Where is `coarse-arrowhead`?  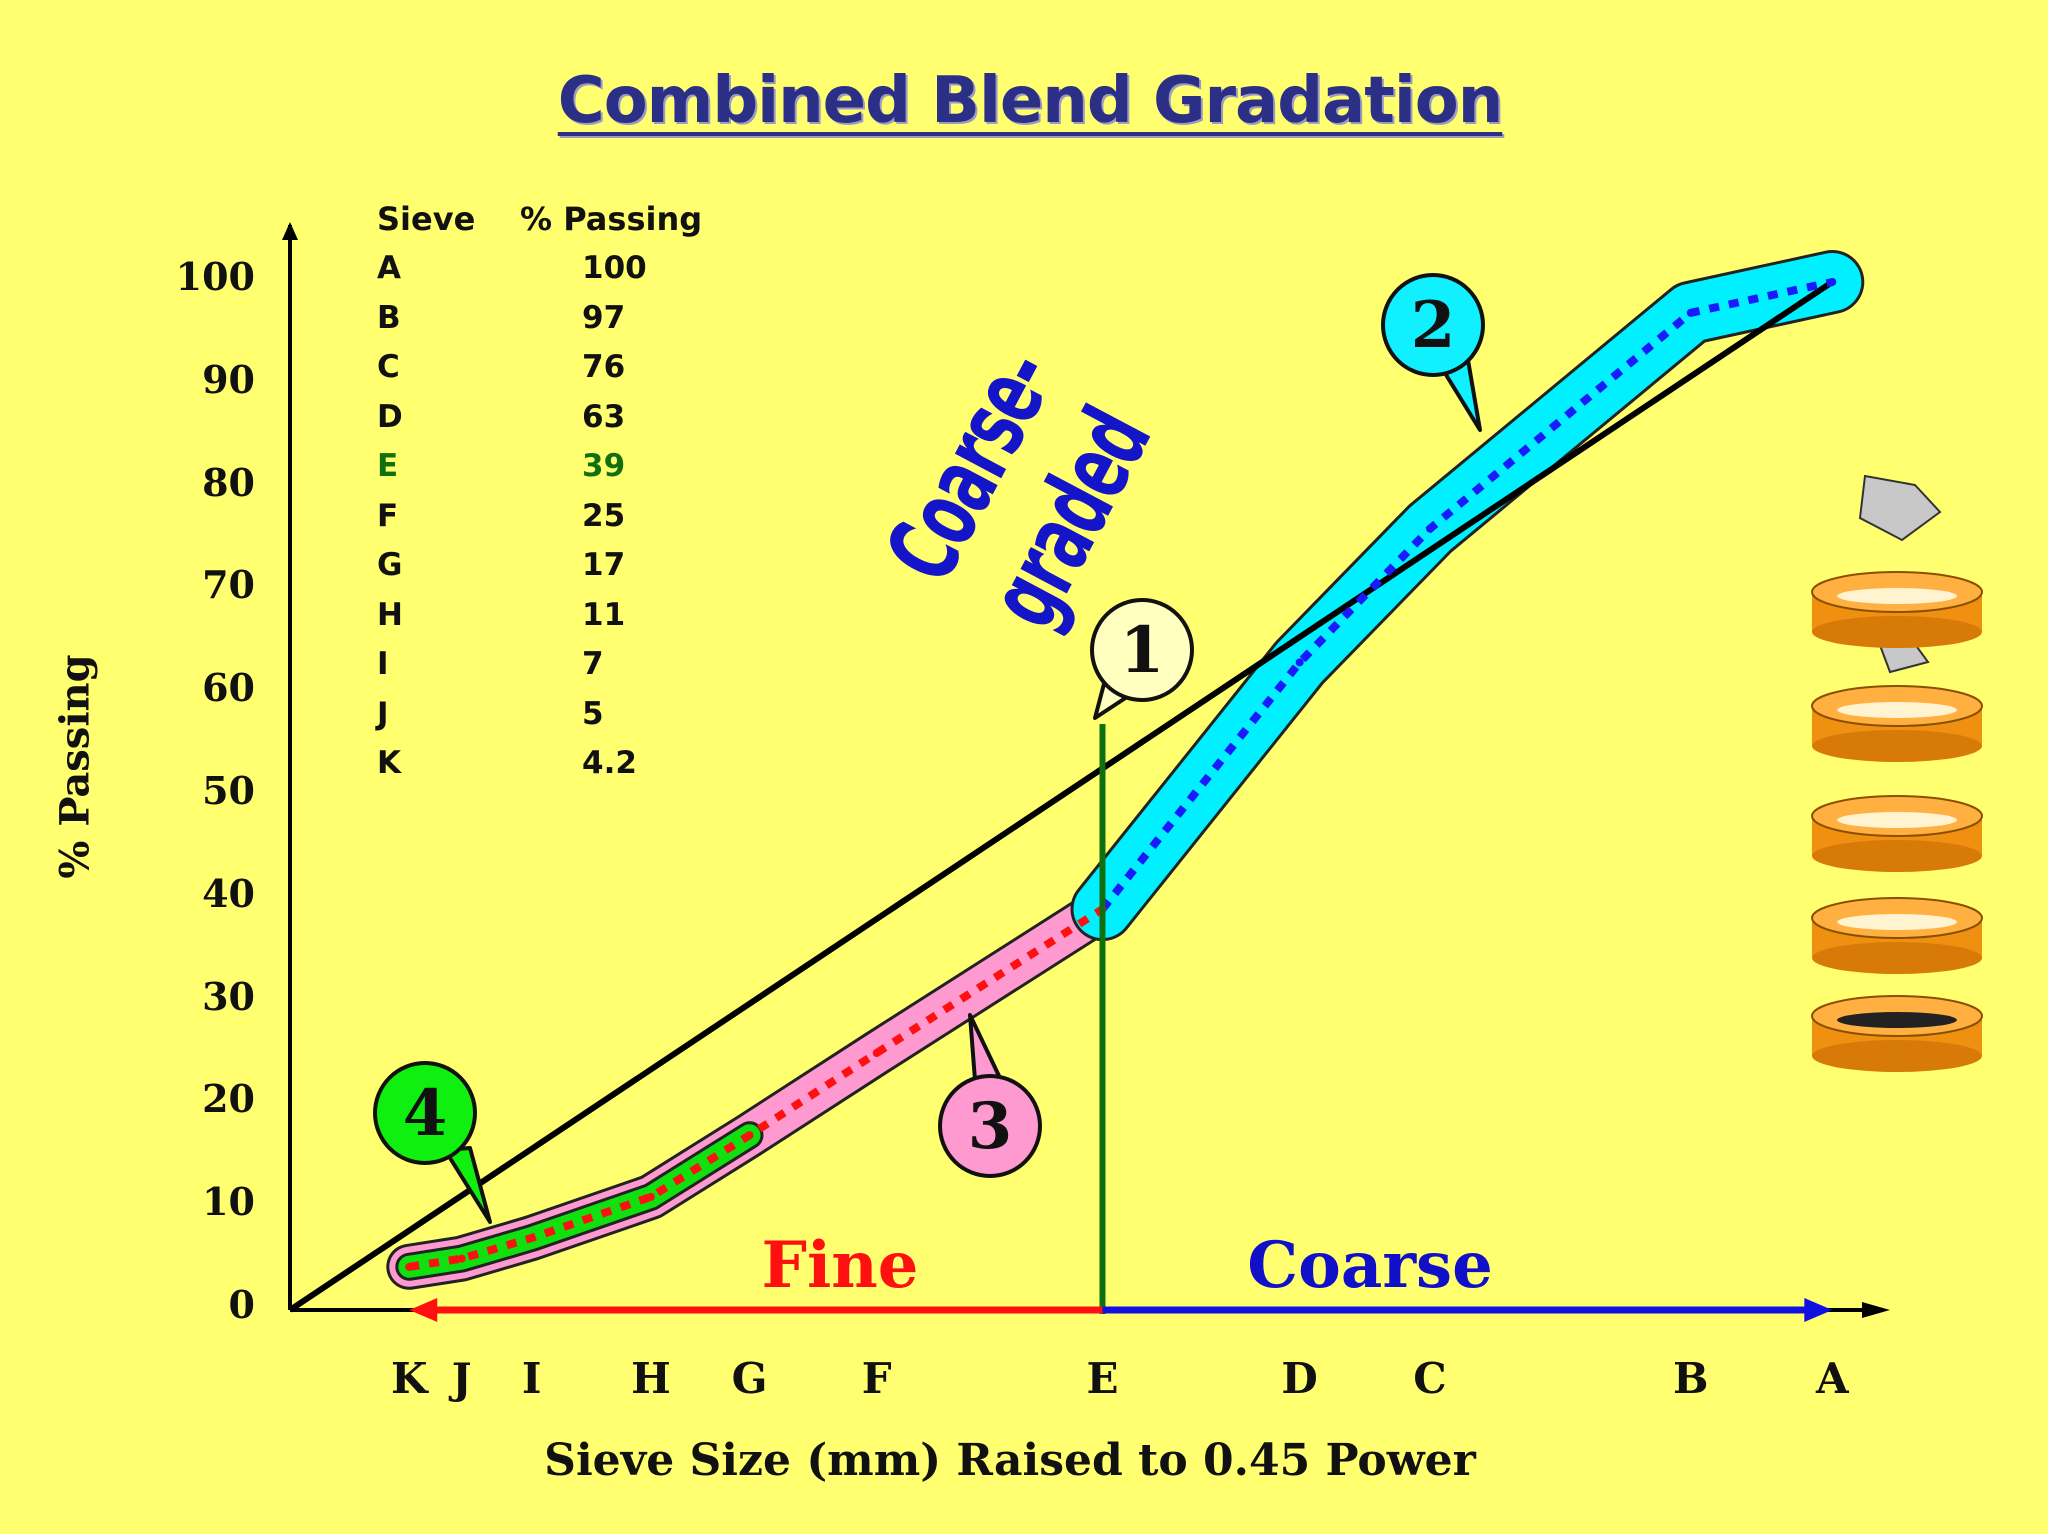
coarse-arrowhead is located at coordinates (1818, 1310).